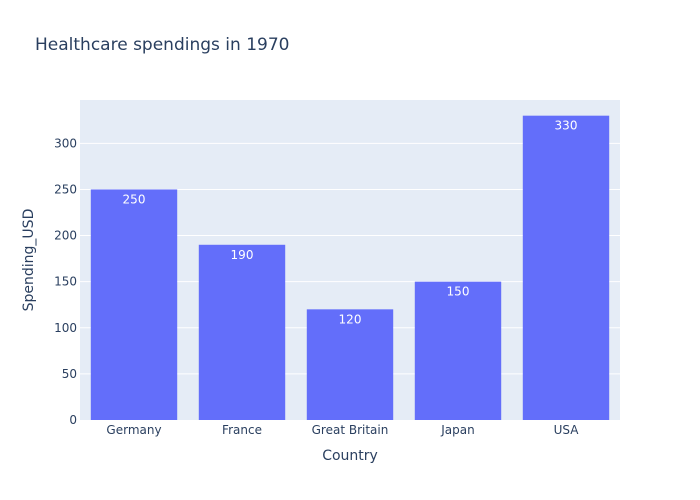  What do you see at coordinates (65, 328) in the screenshot?
I see `y-tick-label: 100` at bounding box center [65, 328].